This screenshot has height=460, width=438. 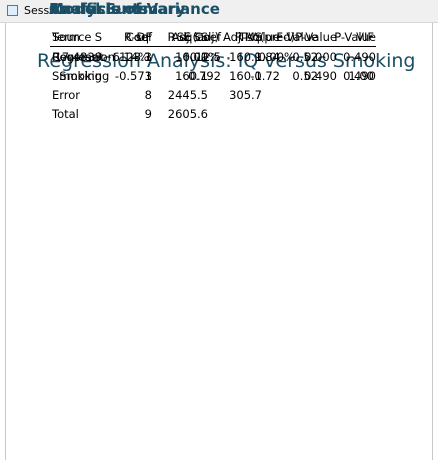 I want to click on table-row: 17.4839 6.14% 0.00% 0.00%, so click(x=172, y=57).